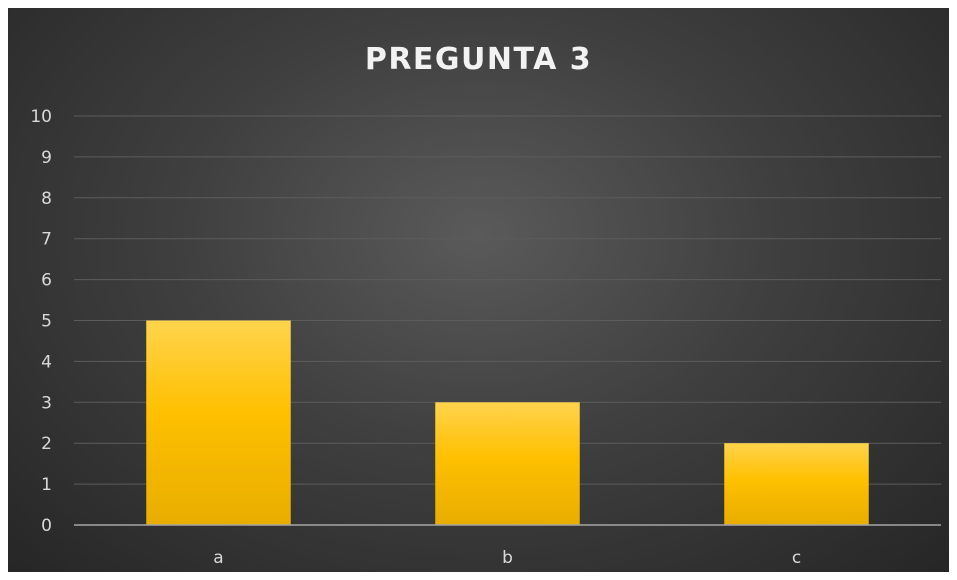  What do you see at coordinates (41, 117) in the screenshot?
I see `y-tick-label-10: 10` at bounding box center [41, 117].